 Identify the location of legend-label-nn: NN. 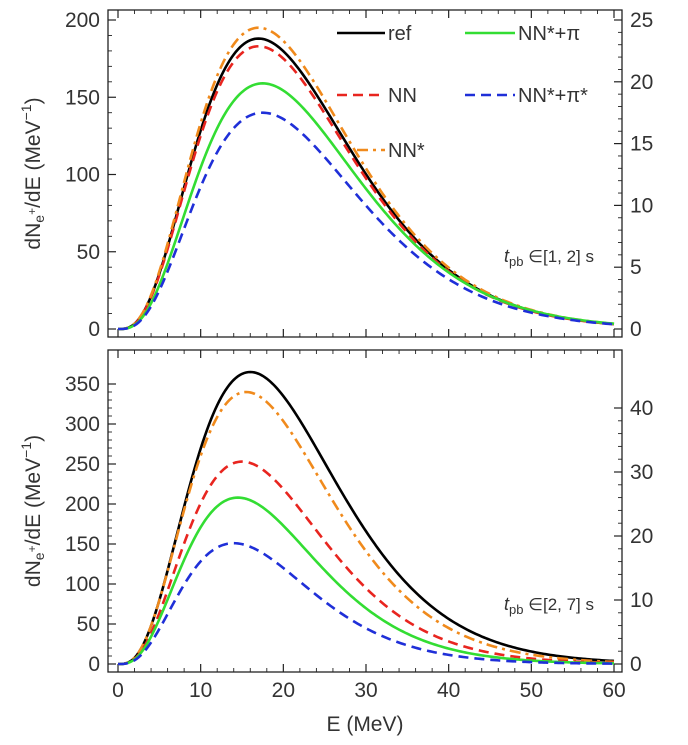
(402, 96).